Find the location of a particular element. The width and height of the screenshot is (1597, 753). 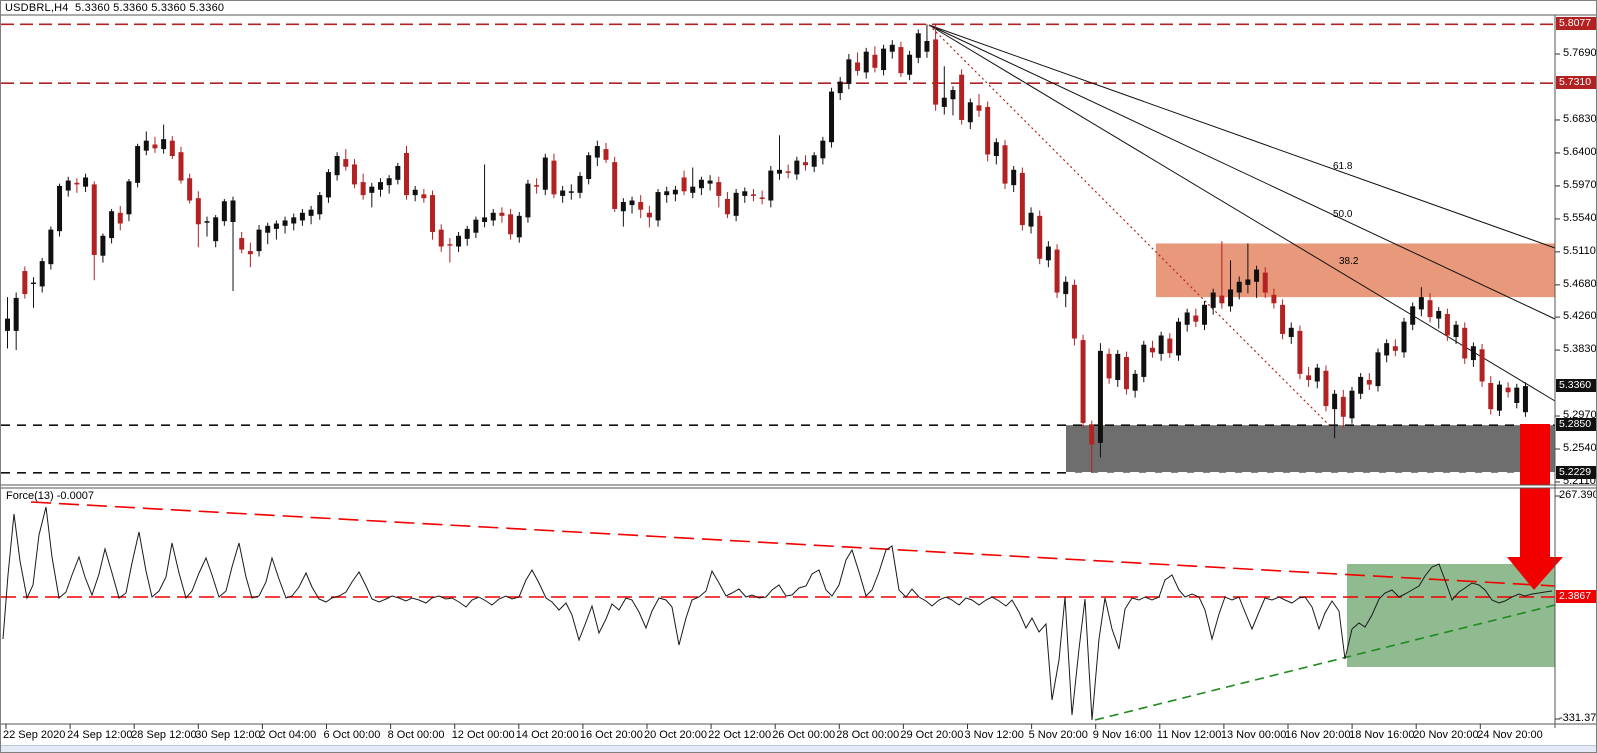

force-axis-label: 267.3908 is located at coordinates (1577, 495).